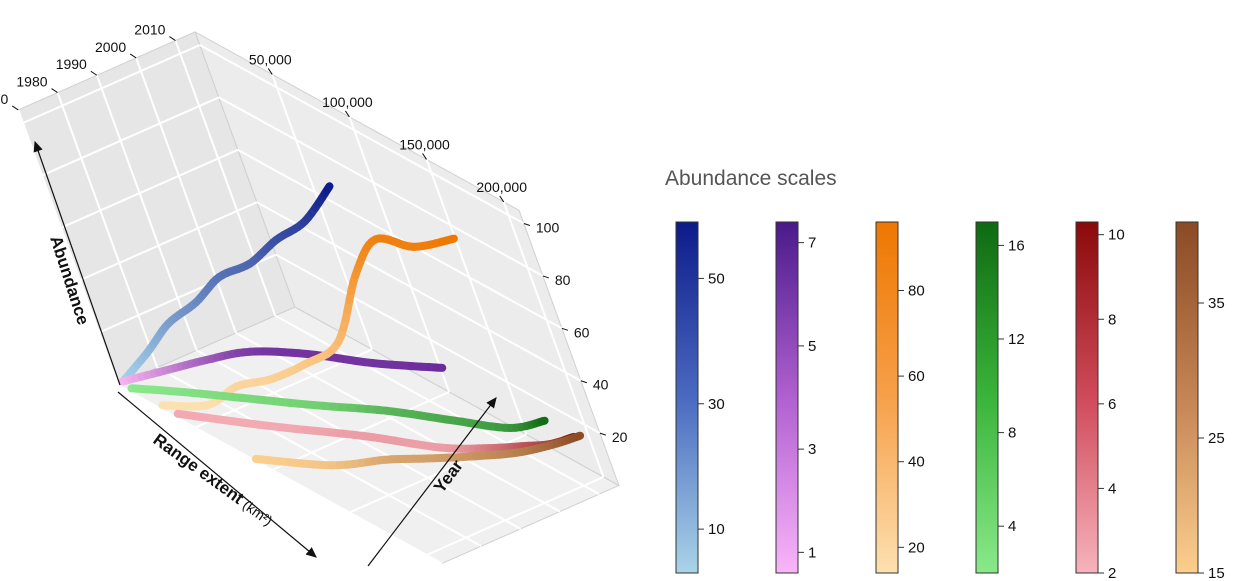  What do you see at coordinates (900, 397) in the screenshot?
I see `colorbar-orange: 20 40 60 80` at bounding box center [900, 397].